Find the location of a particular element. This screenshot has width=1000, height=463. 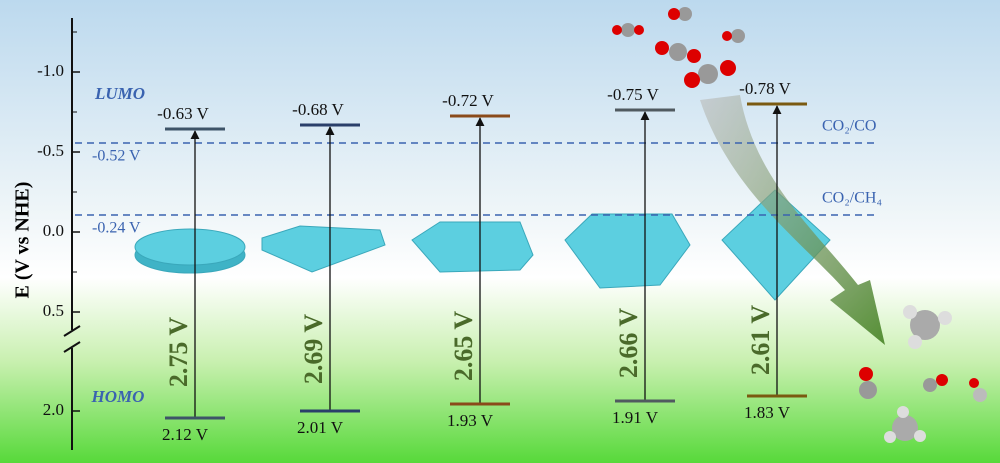

tick-label: -0.5 is located at coordinates (50, 150).